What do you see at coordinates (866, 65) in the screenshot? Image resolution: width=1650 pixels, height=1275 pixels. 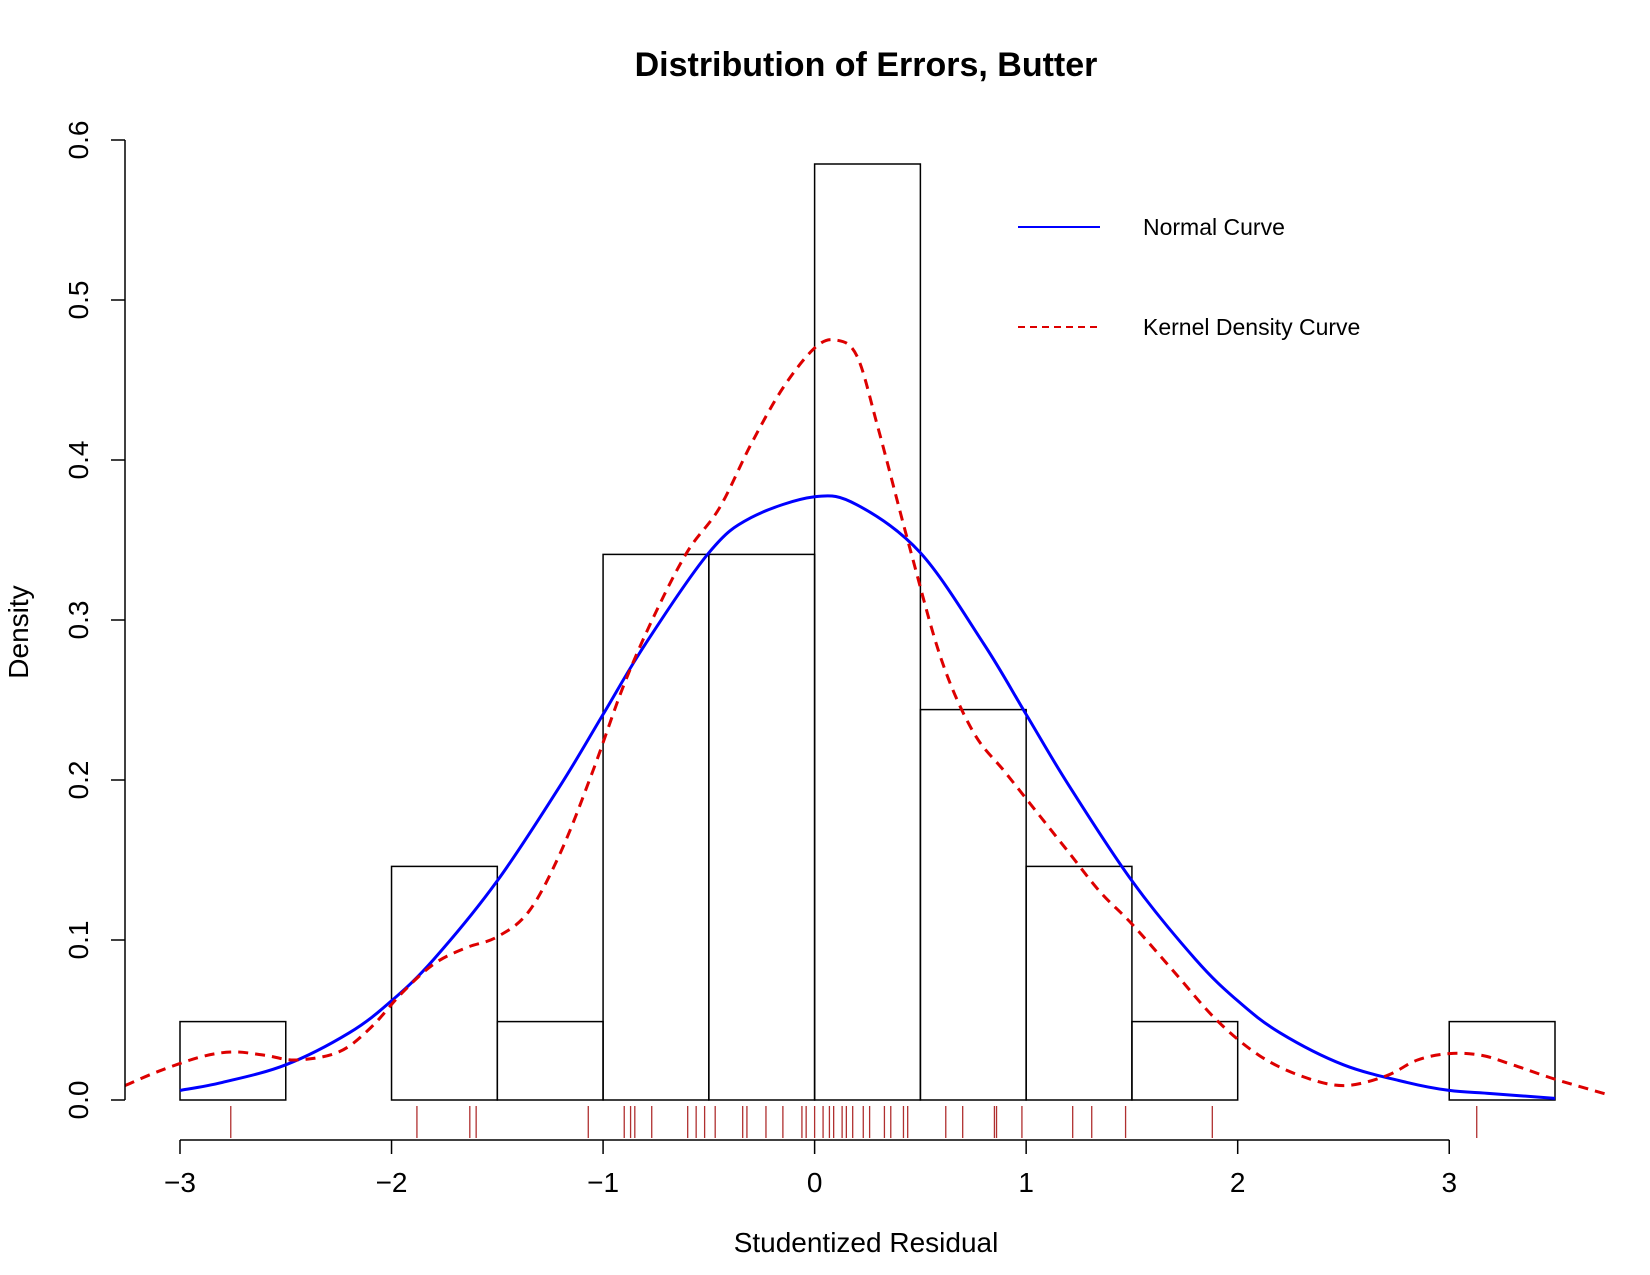 I see `chart-title: Distribution of Errors, Butter` at bounding box center [866, 65].